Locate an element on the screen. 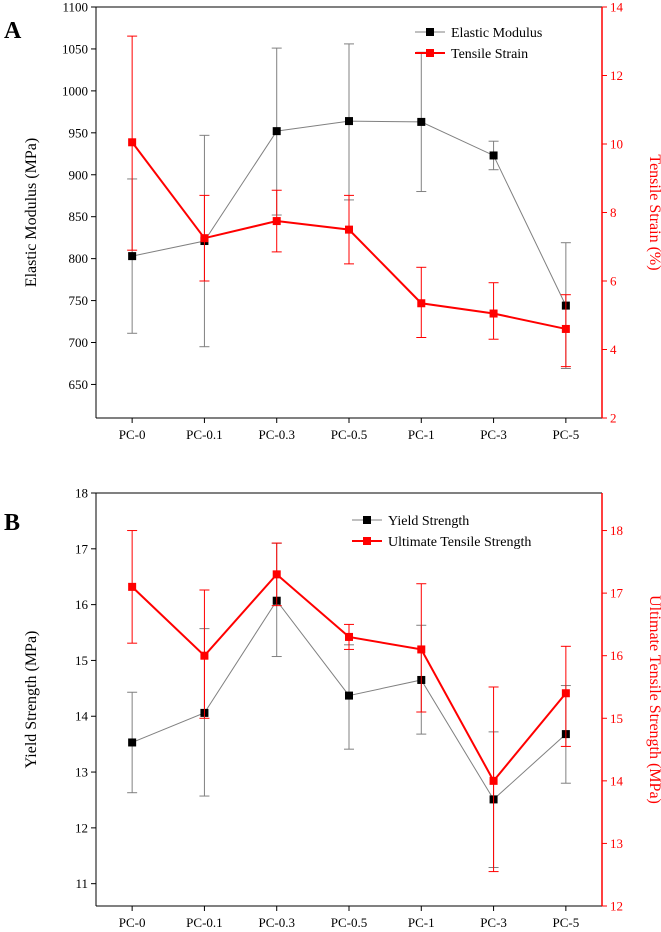 Image resolution: width=661 pixels, height=932 pixels. left-tick-label: 18 is located at coordinates (81, 493).